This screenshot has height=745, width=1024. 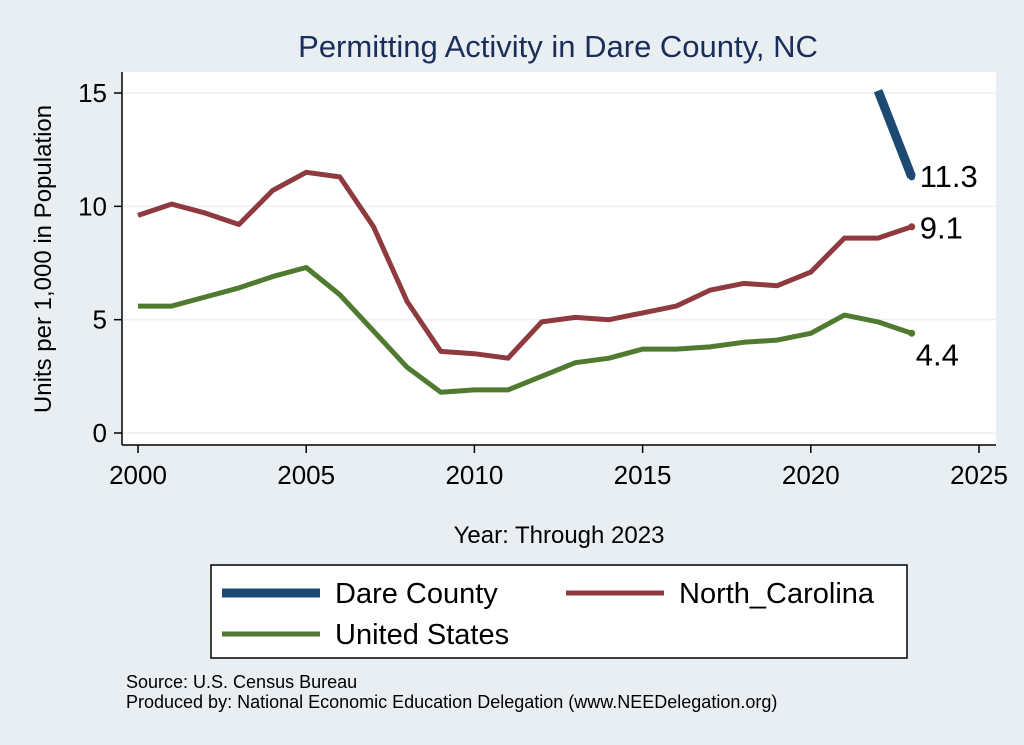 What do you see at coordinates (100, 320) in the screenshot?
I see `y-tick-label: 5` at bounding box center [100, 320].